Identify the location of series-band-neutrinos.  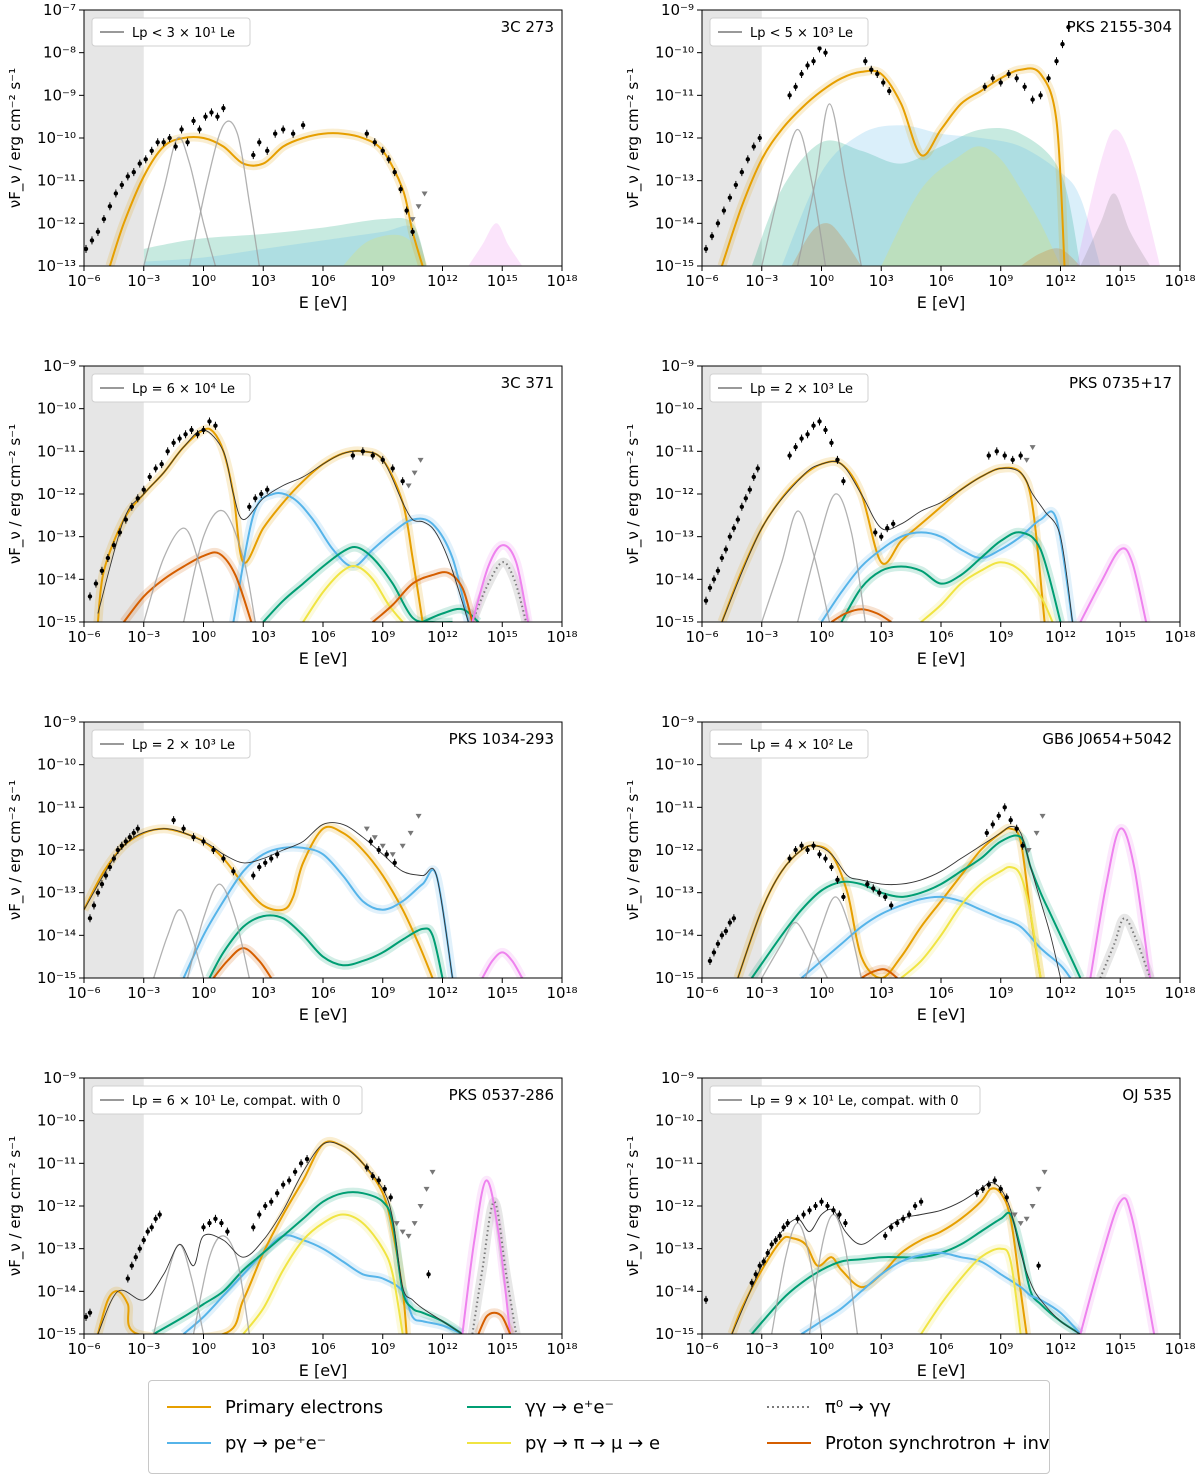
(1118, 197).